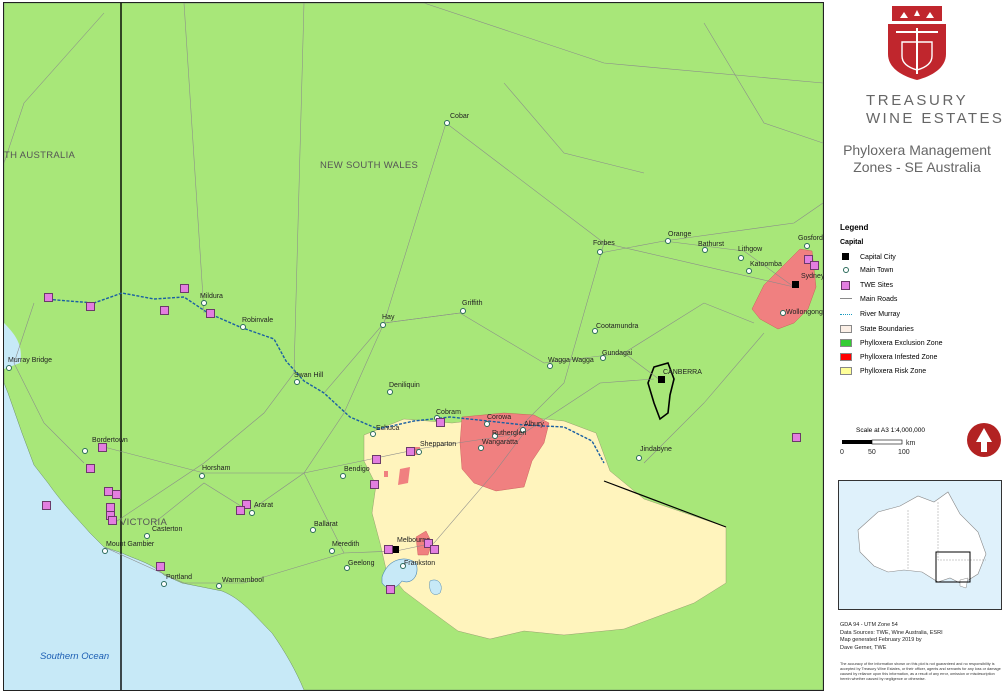  What do you see at coordinates (854, 227) in the screenshot?
I see `legend-heading: Legend` at bounding box center [854, 227].